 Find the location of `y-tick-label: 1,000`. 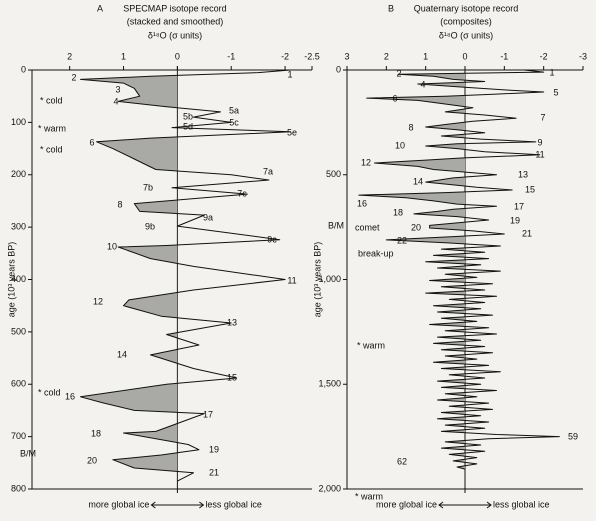

y-tick-label: 1,000 is located at coordinates (329, 279).